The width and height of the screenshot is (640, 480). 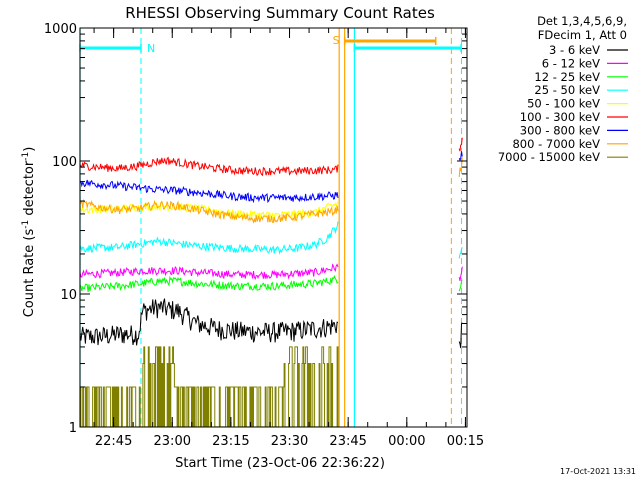 I want to click on y-tick-label: 100, so click(x=64, y=162).